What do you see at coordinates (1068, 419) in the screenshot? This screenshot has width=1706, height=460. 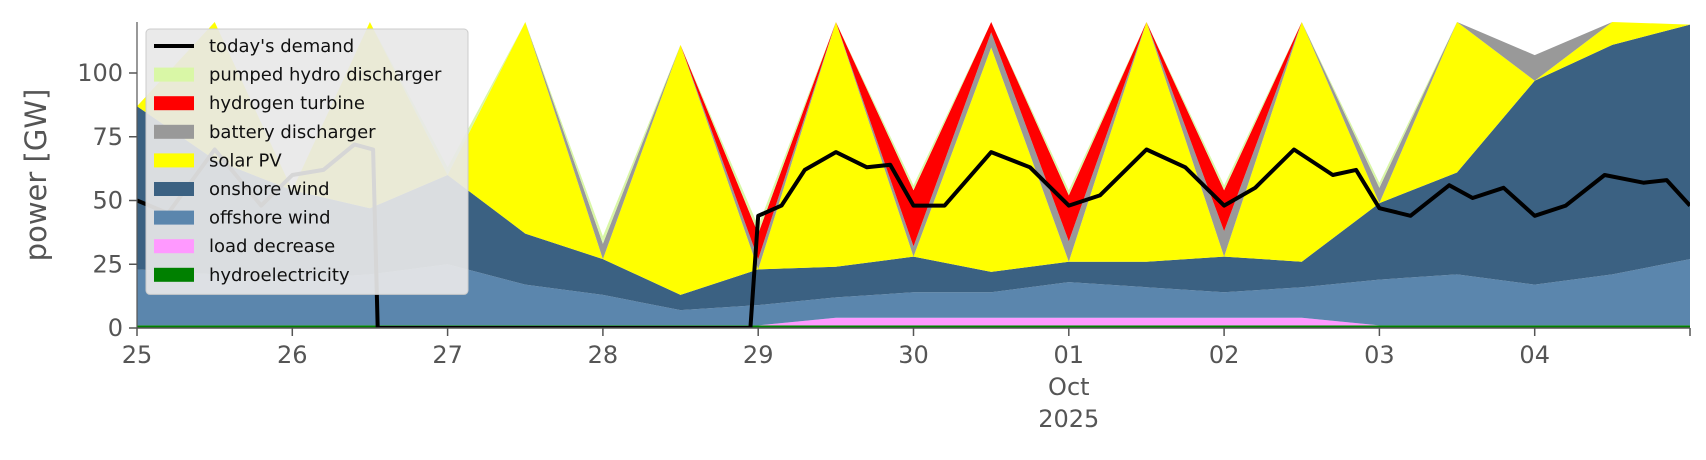 I see `x-tick-year-label: 2025` at bounding box center [1068, 419].